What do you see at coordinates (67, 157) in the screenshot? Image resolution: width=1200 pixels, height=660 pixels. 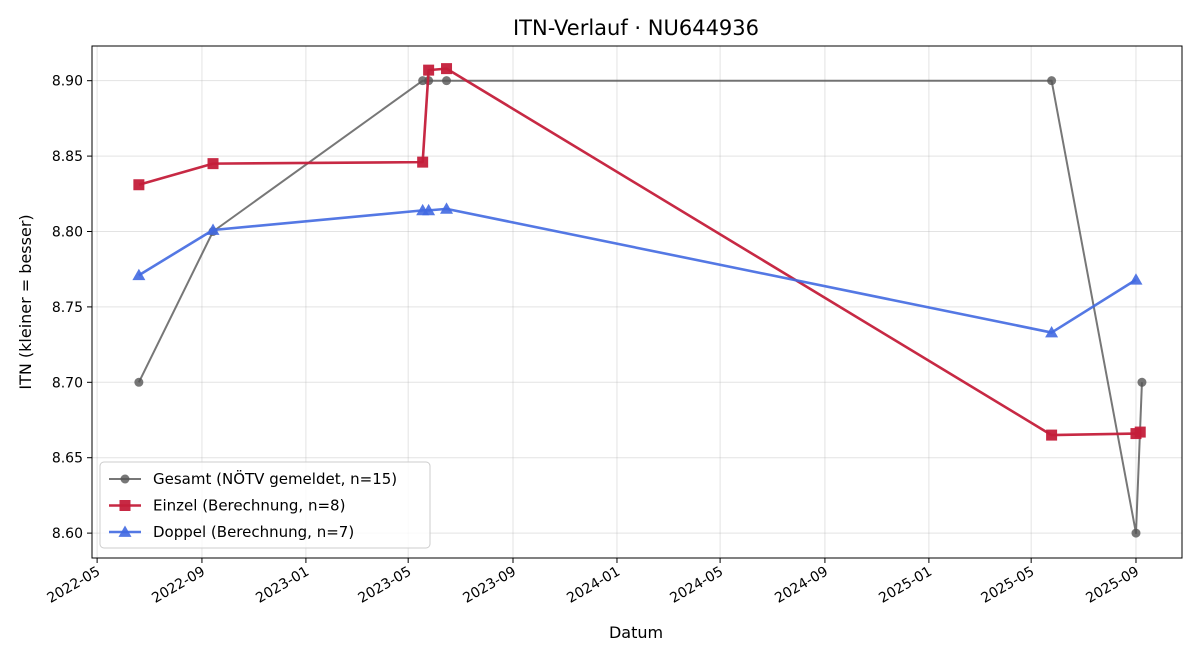 I see `y-tick-label: 8.85` at bounding box center [67, 157].